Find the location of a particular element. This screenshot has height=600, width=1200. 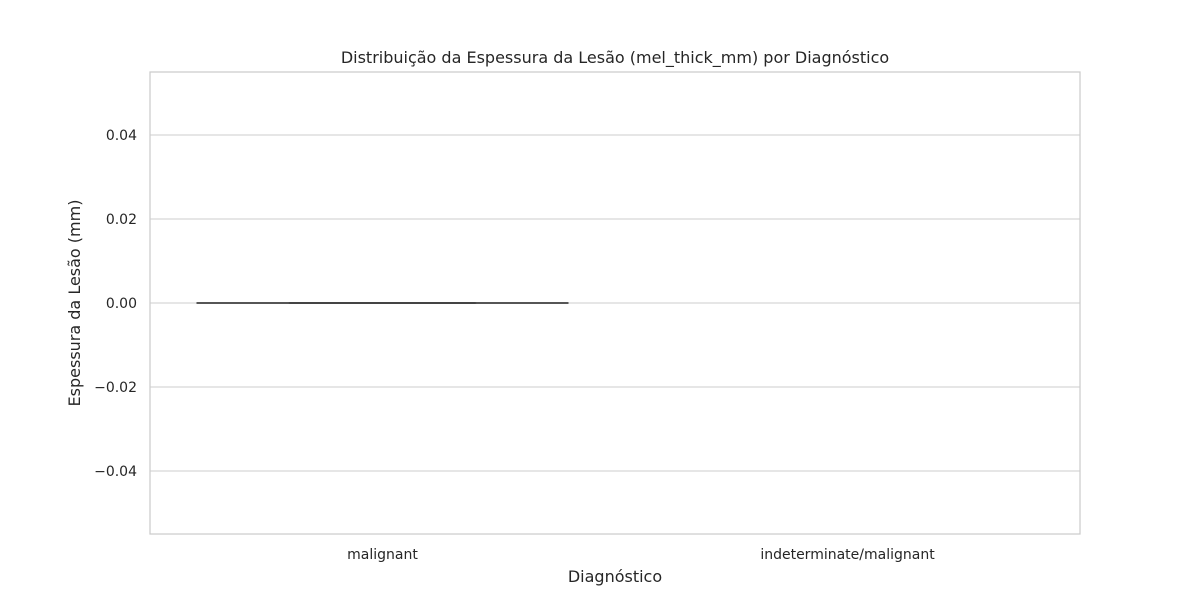

y-tick-labels: −0.04 −0.02 0.00 0.02 0.04 is located at coordinates (115, 304).